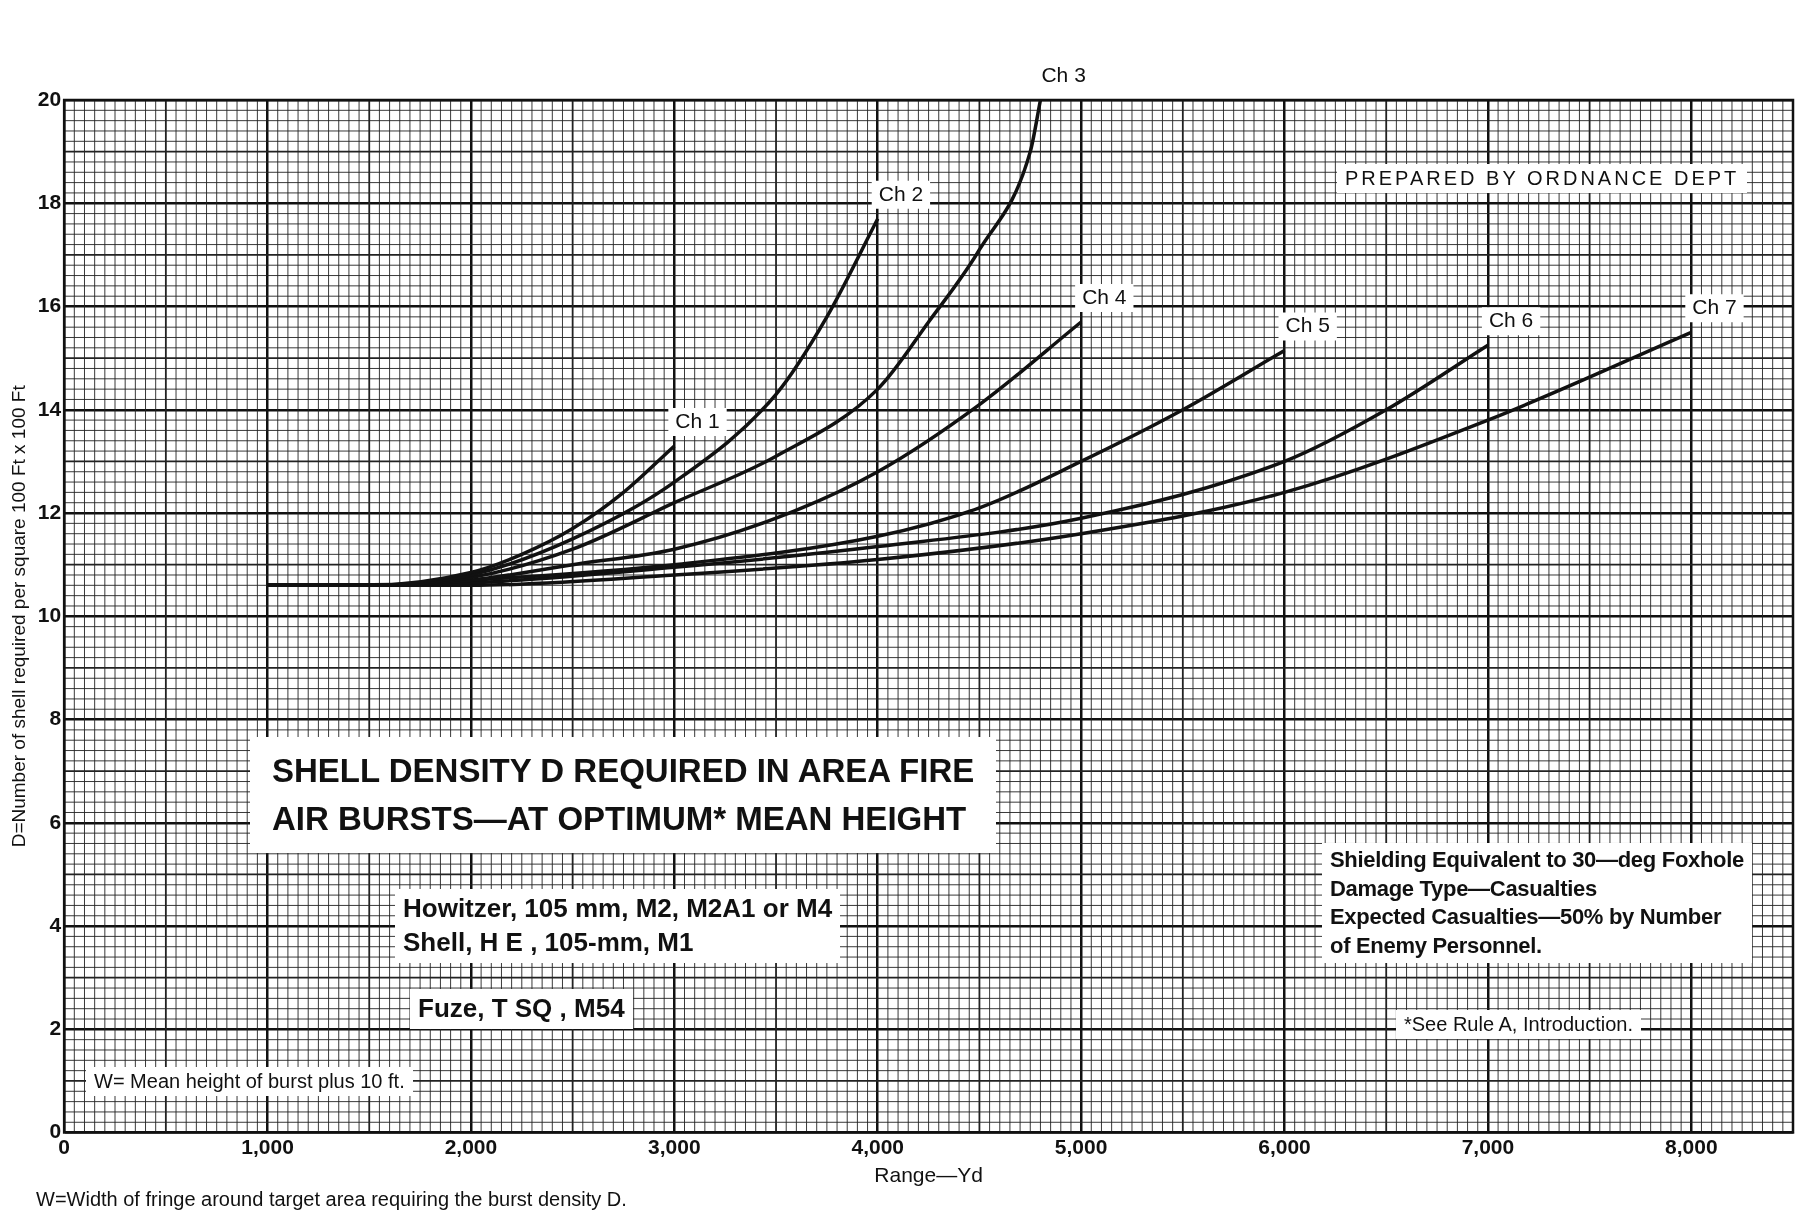  What do you see at coordinates (471, 1146) in the screenshot?
I see `x-tick-label: 2,000` at bounding box center [471, 1146].